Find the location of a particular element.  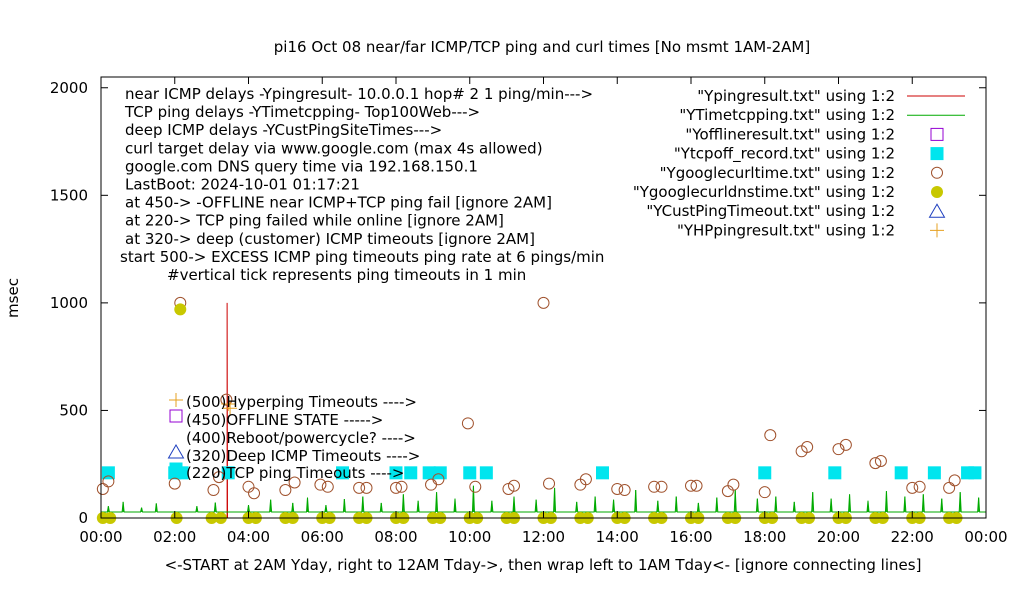

marker-note: (500)Hyperping Timeouts ----> is located at coordinates (301, 402).